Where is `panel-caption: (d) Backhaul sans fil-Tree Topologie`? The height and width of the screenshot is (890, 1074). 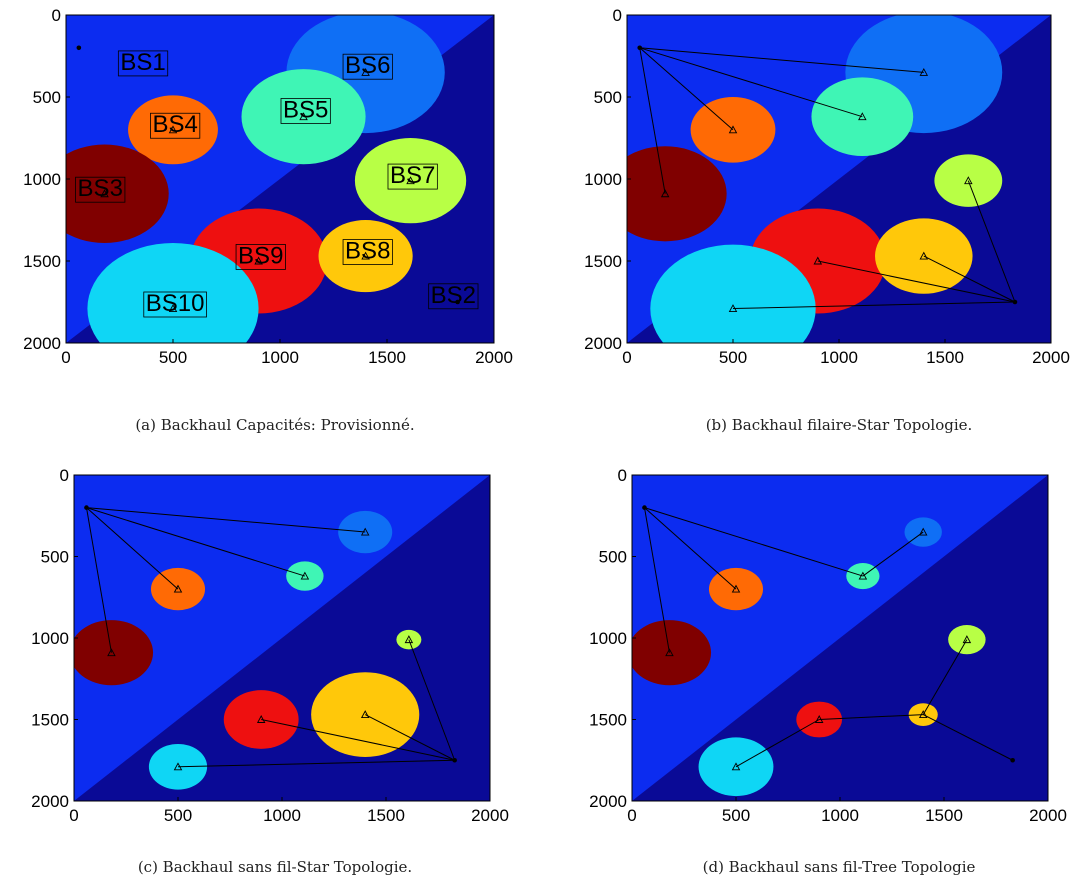 panel-caption: (d) Backhaul sans fil-Tree Topologie is located at coordinates (839, 867).